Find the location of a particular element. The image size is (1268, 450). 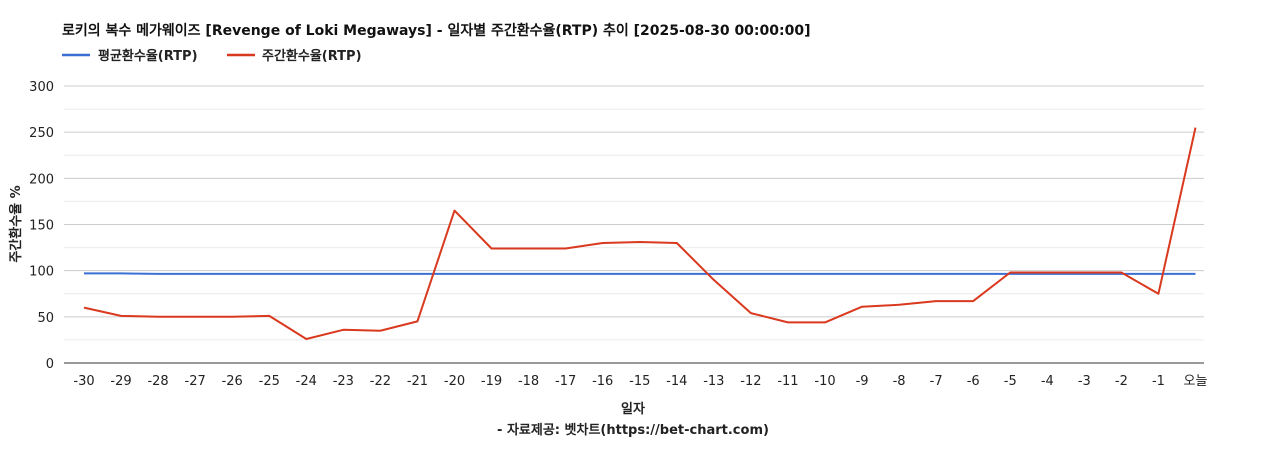

x-tick-label: -1 is located at coordinates (1158, 381).